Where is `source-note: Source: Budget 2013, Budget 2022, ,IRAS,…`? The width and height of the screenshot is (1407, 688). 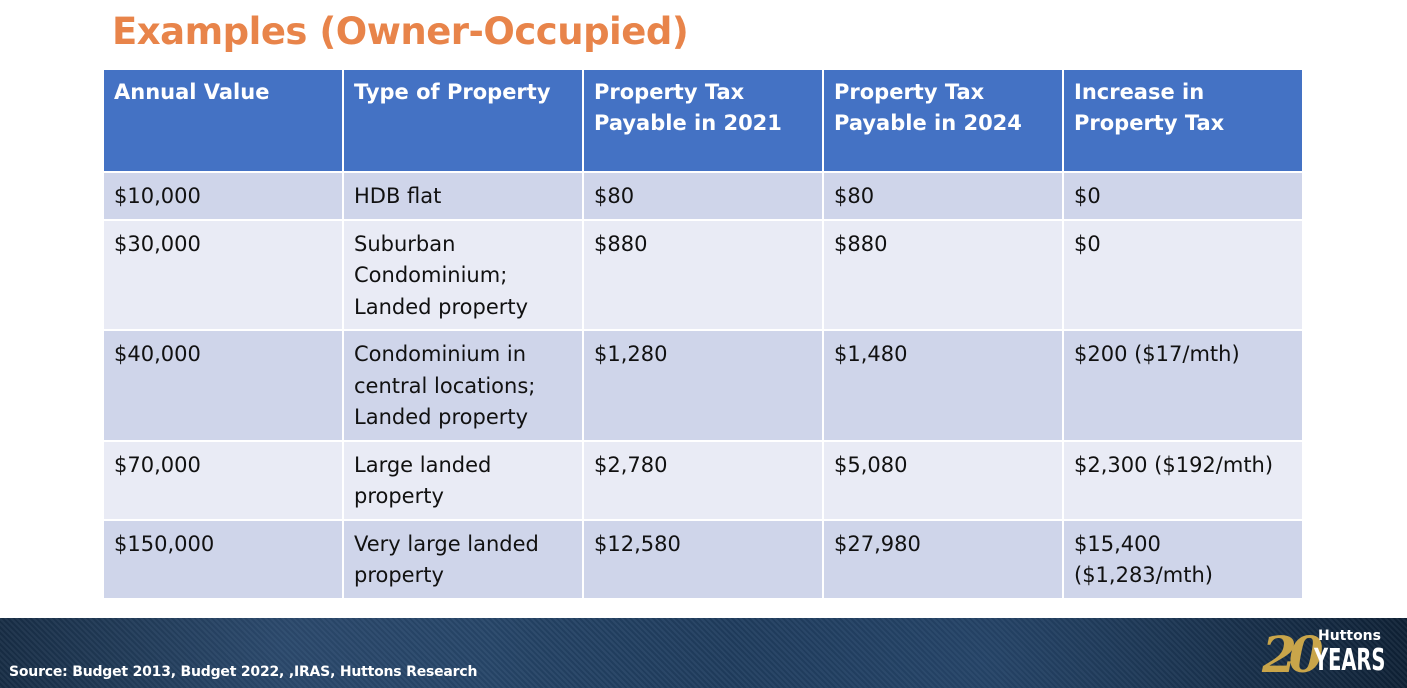 source-note: Source: Budget 2013, Budget 2022, ,IRAS,… is located at coordinates (243, 672).